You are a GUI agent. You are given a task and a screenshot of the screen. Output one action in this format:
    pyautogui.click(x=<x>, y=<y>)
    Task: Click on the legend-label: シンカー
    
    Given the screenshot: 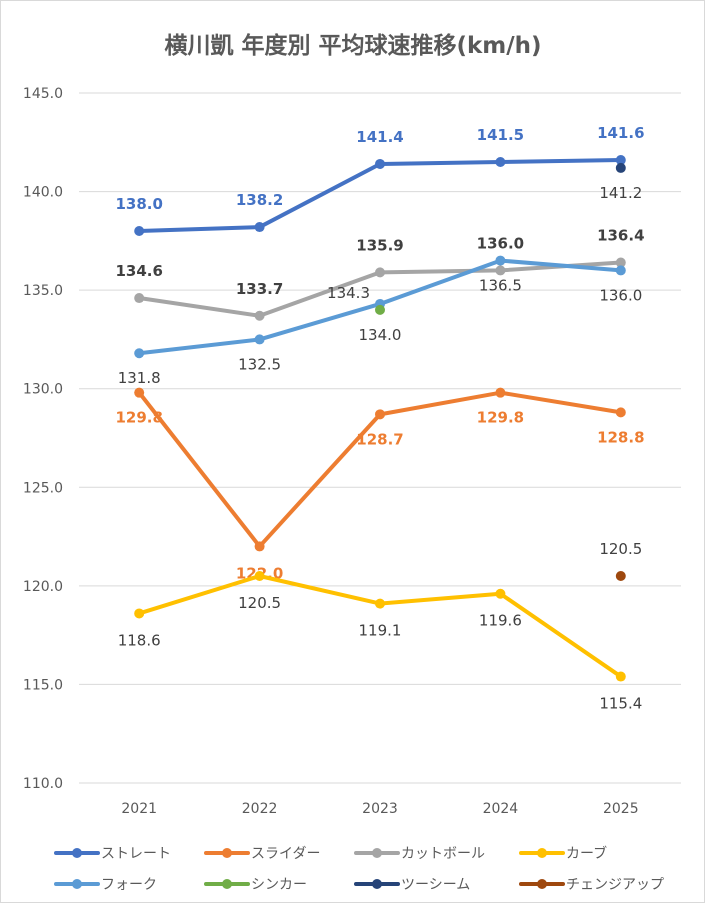 What is the action you would take?
    pyautogui.click(x=279, y=885)
    